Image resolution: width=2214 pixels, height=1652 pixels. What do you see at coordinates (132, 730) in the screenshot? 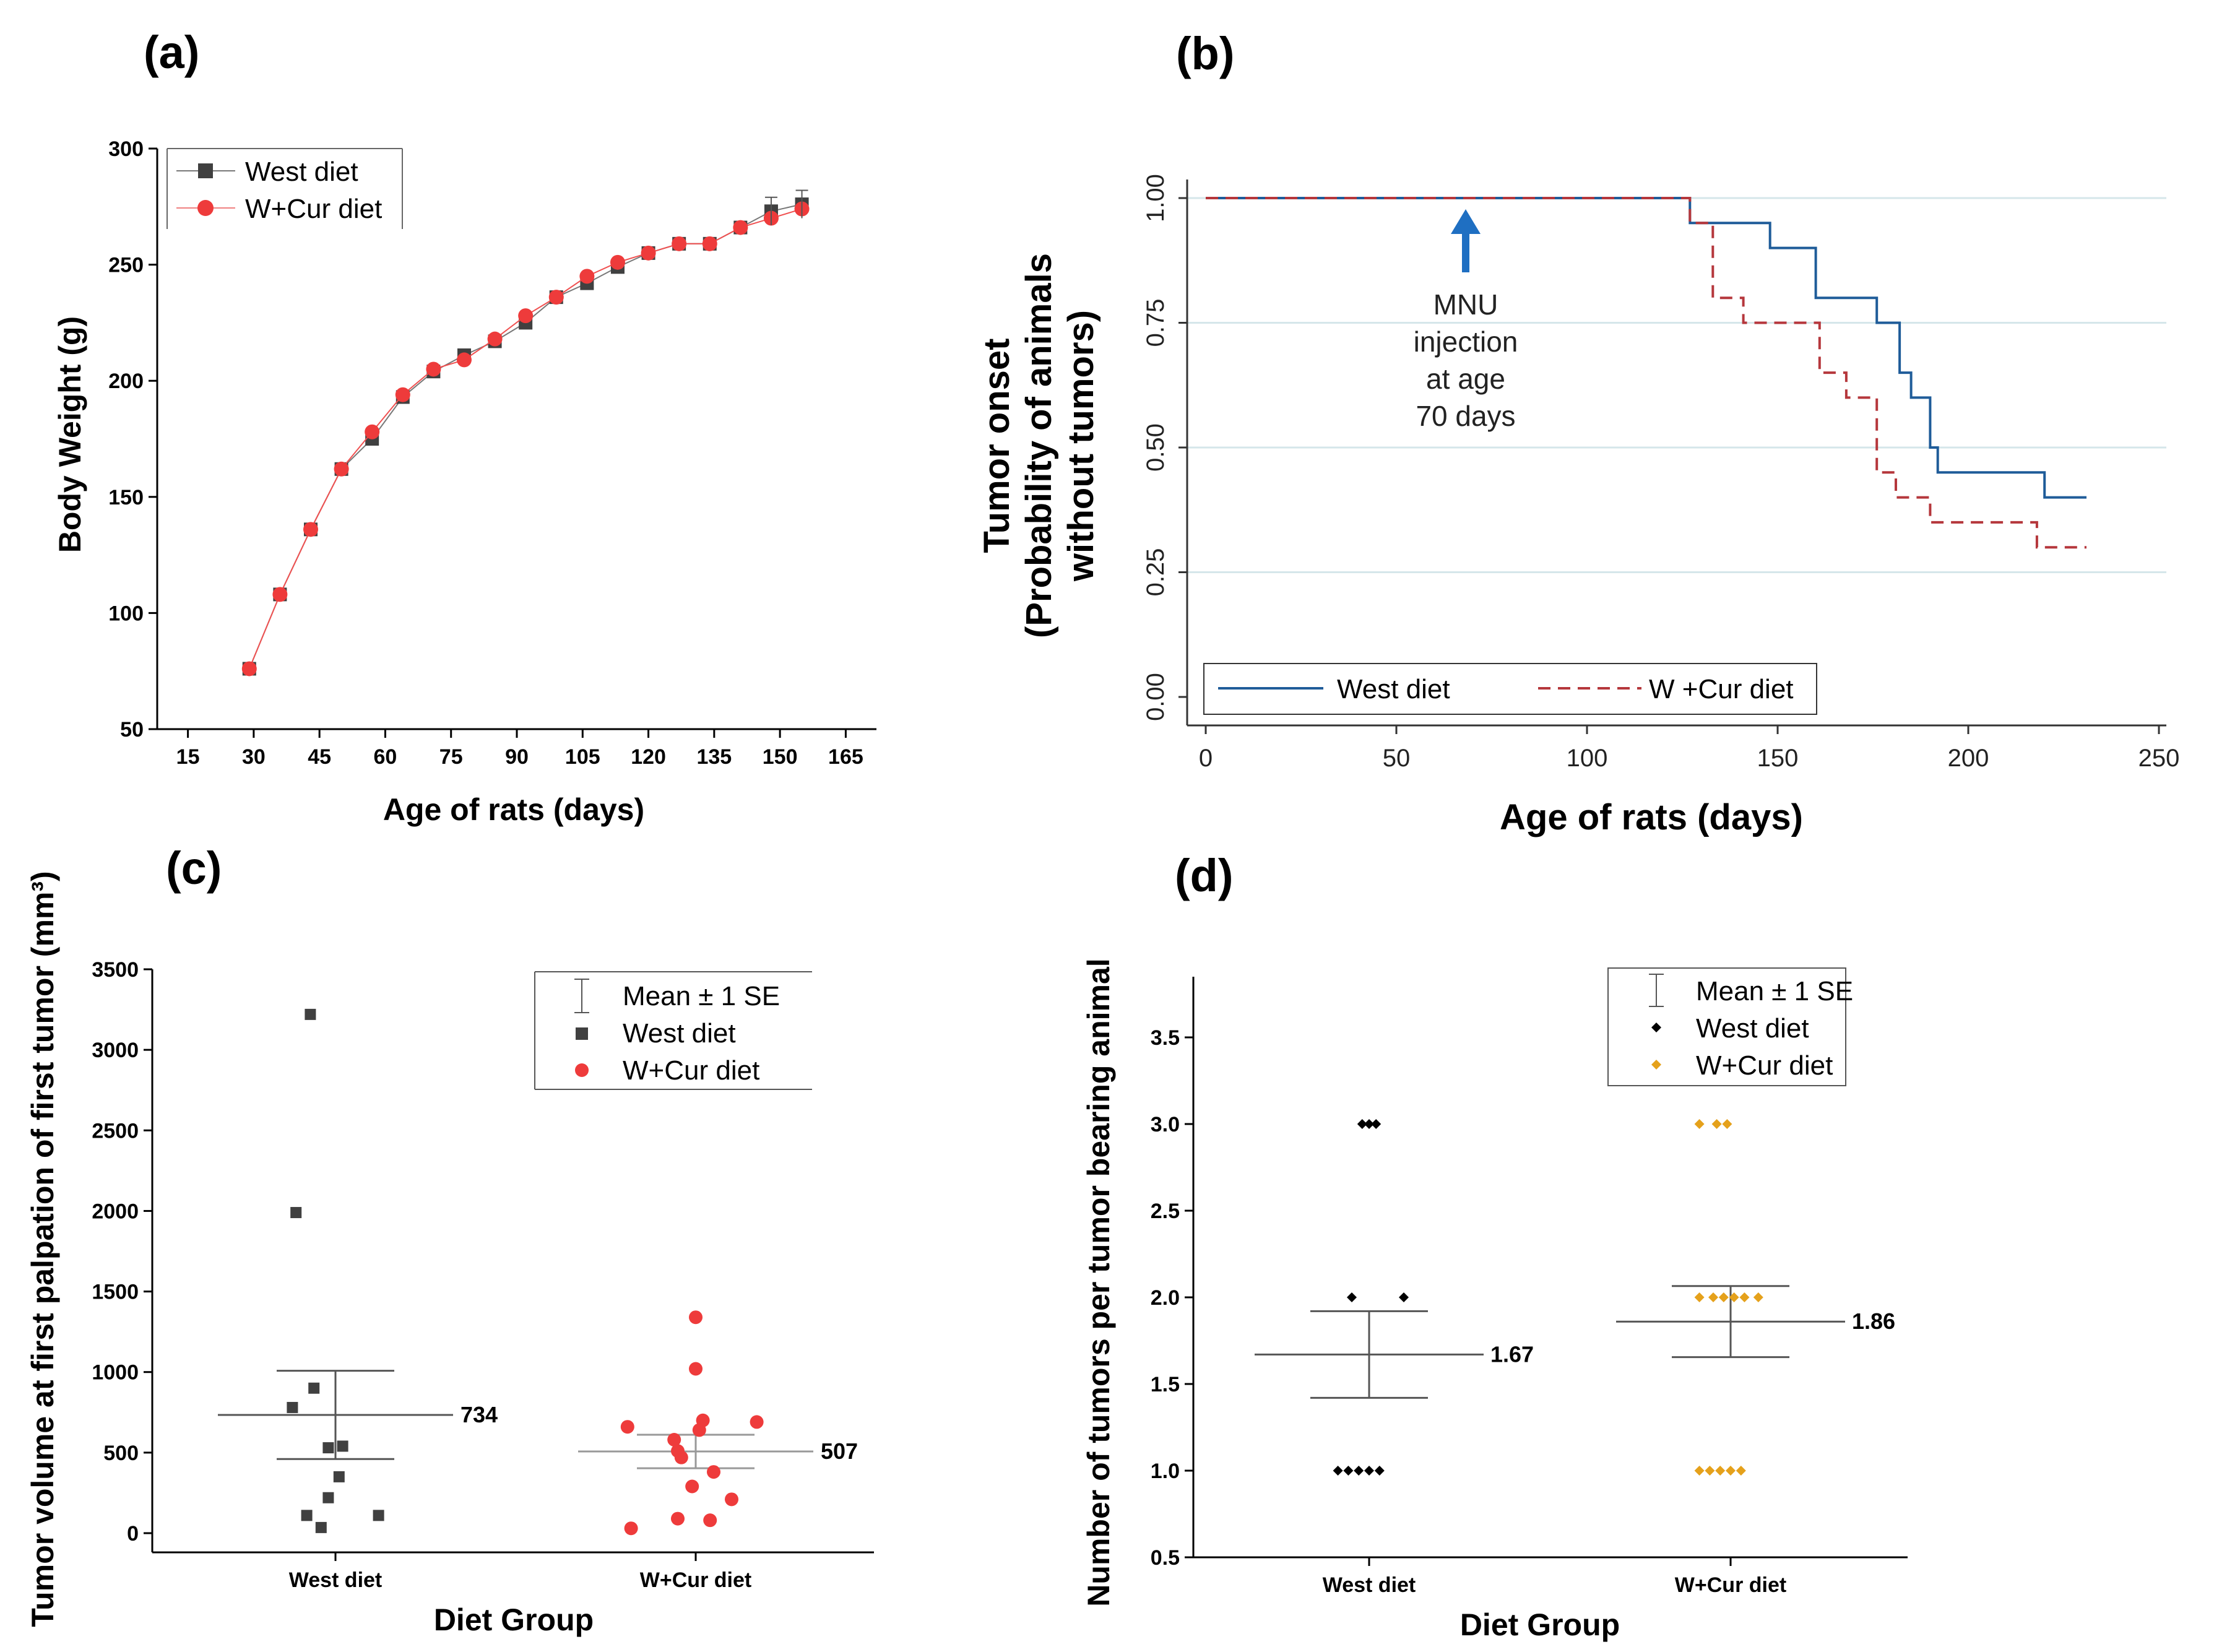
I see `panel-a-y-tick-label: 50` at bounding box center [132, 730].